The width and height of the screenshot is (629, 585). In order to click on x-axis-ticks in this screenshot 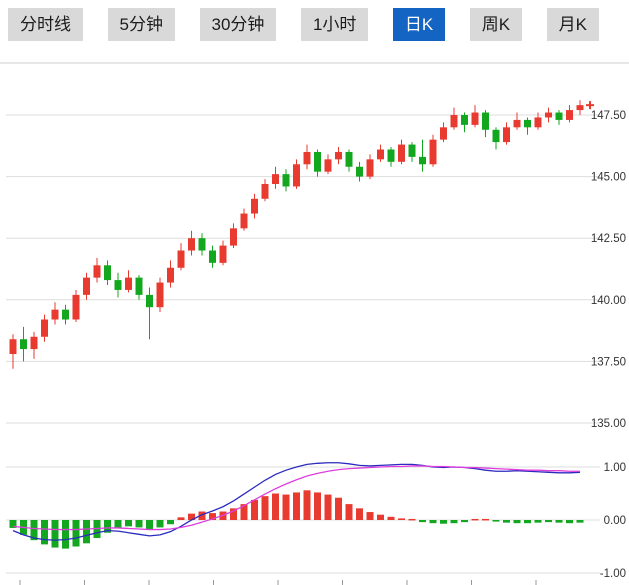, I will do `click(278, 582)`.